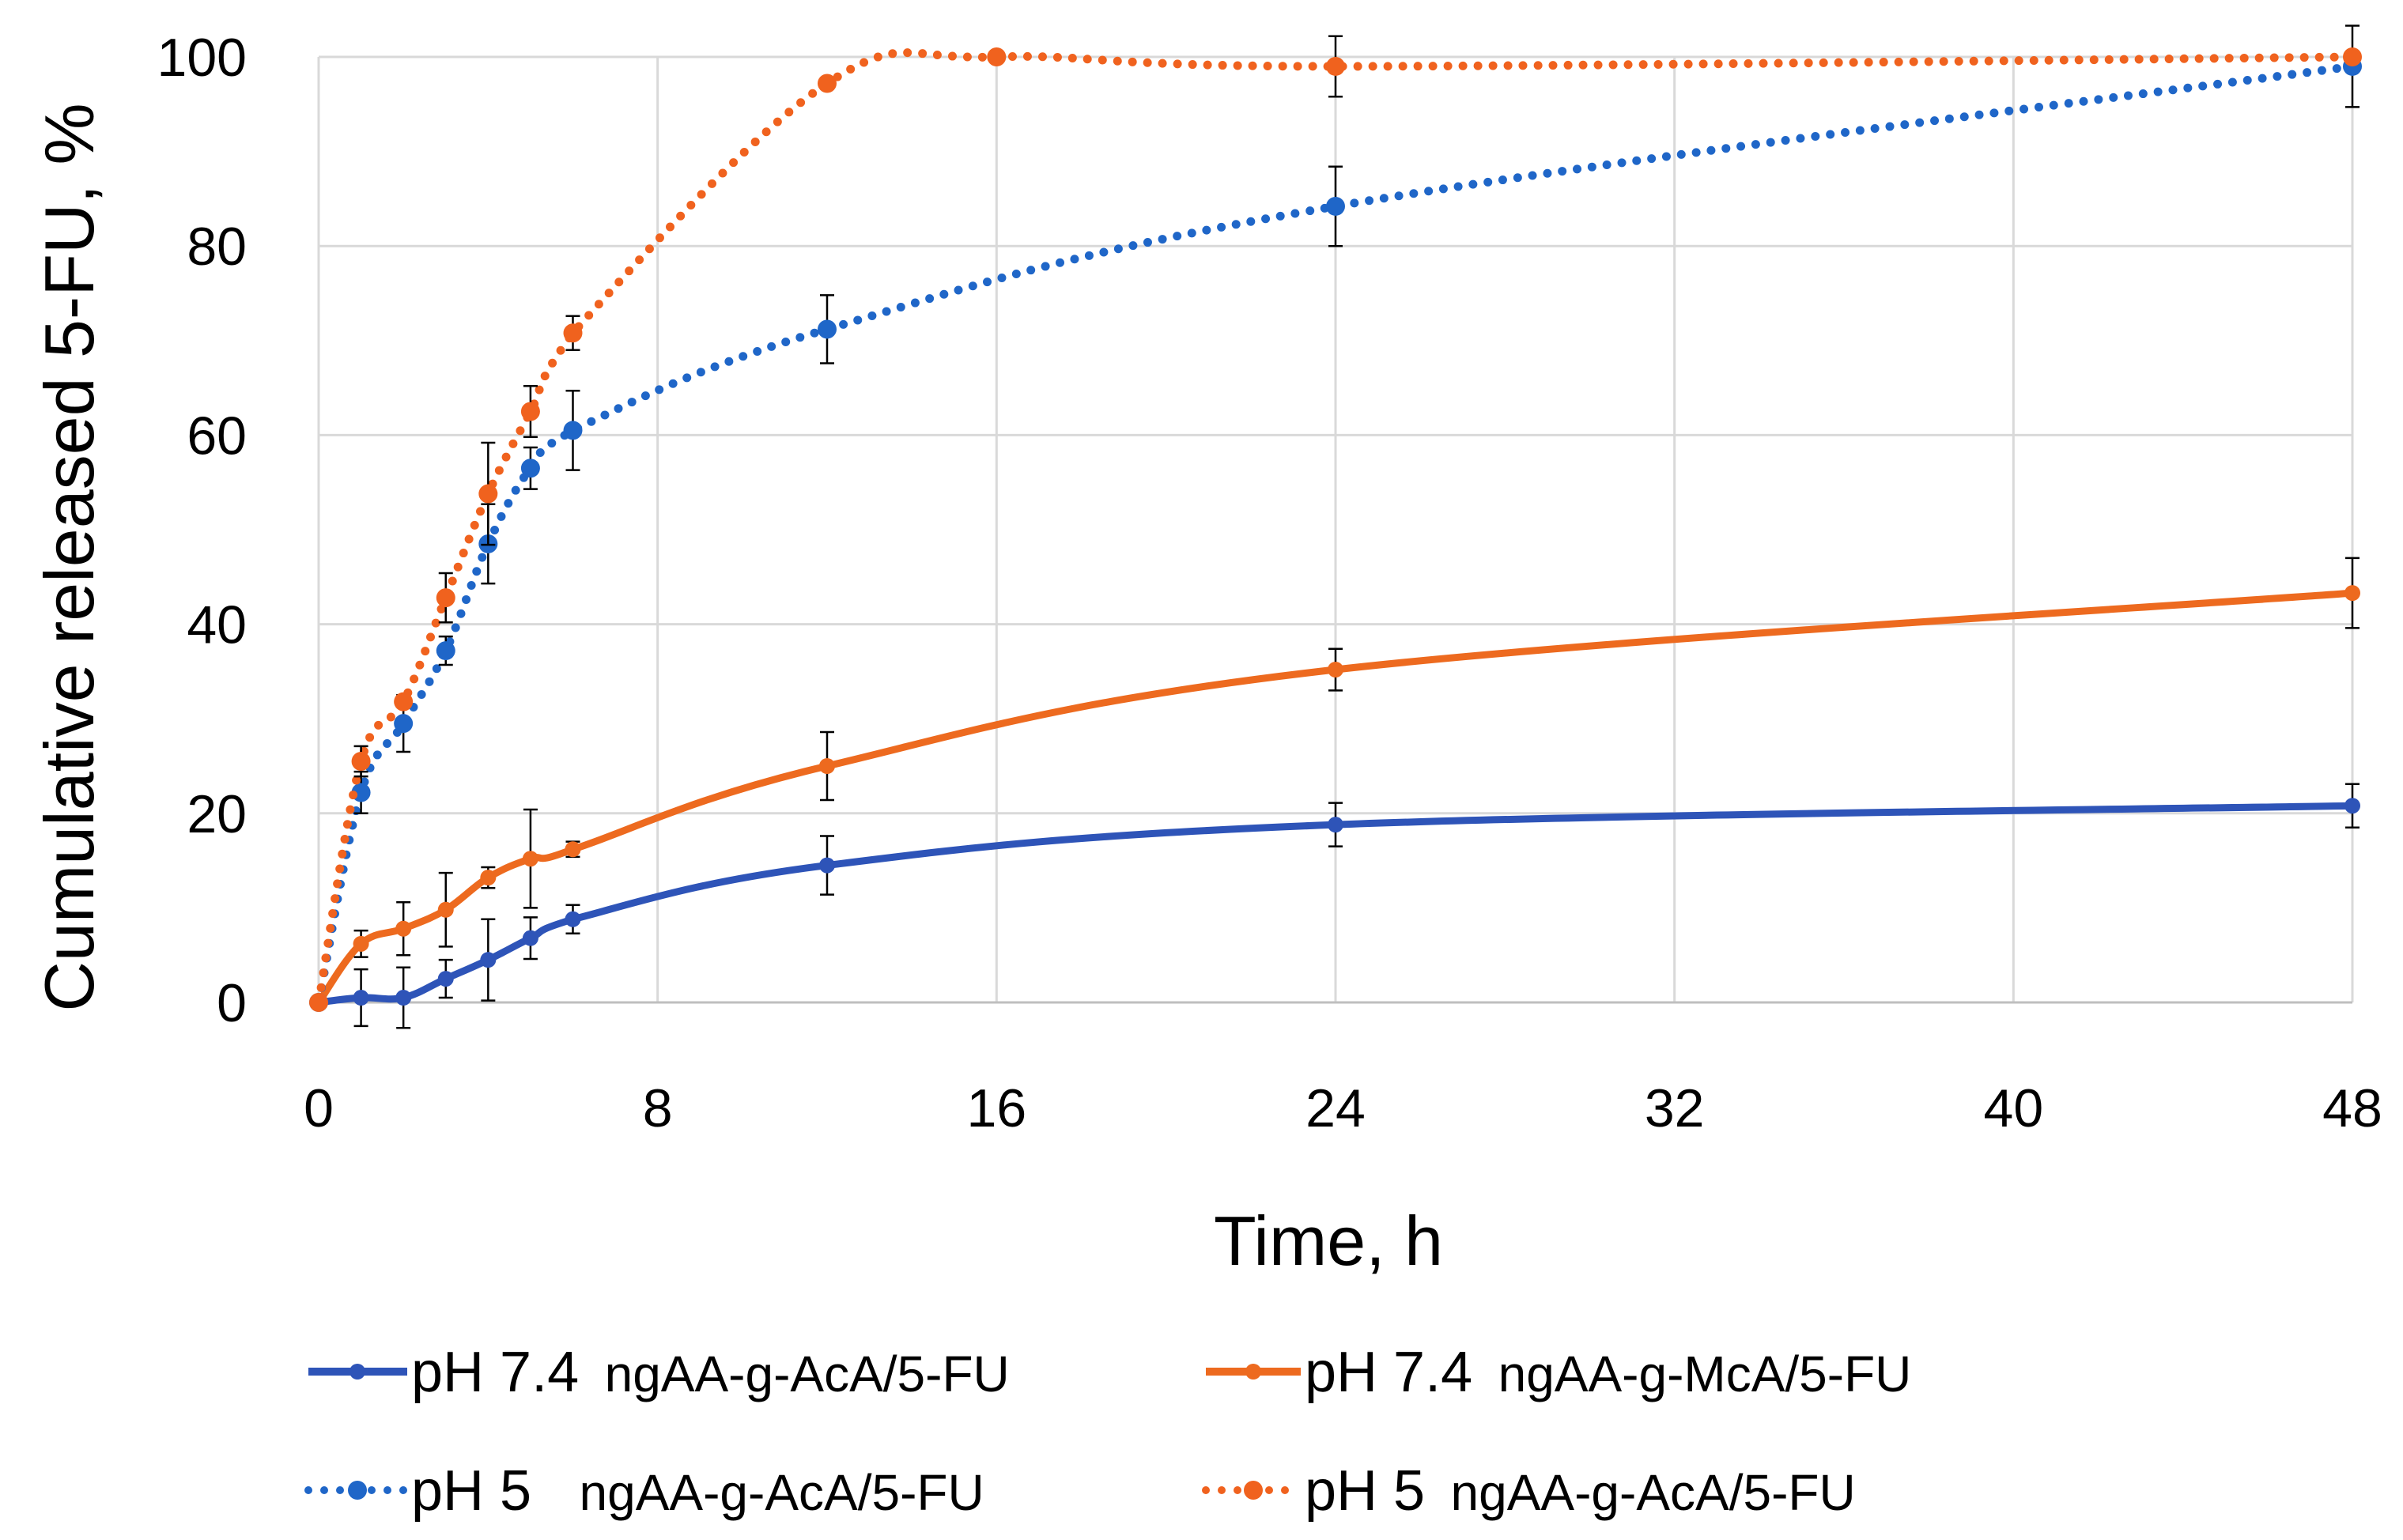  Describe the element at coordinates (202, 58) in the screenshot. I see `y-tick-label: 100` at that location.